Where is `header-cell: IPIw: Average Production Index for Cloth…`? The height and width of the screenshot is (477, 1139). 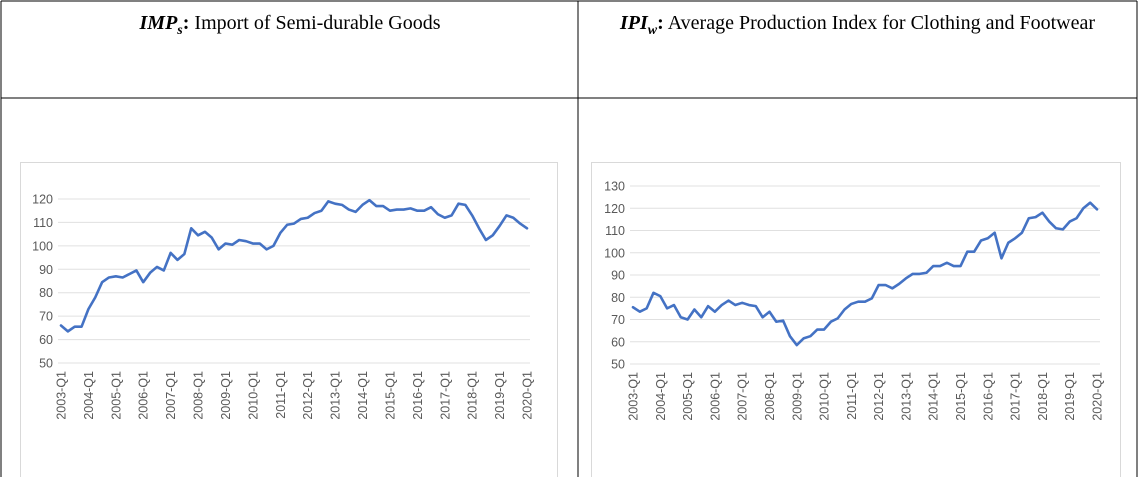
header-cell: IPIw: Average Production Index for Cloth… is located at coordinates (857, 23).